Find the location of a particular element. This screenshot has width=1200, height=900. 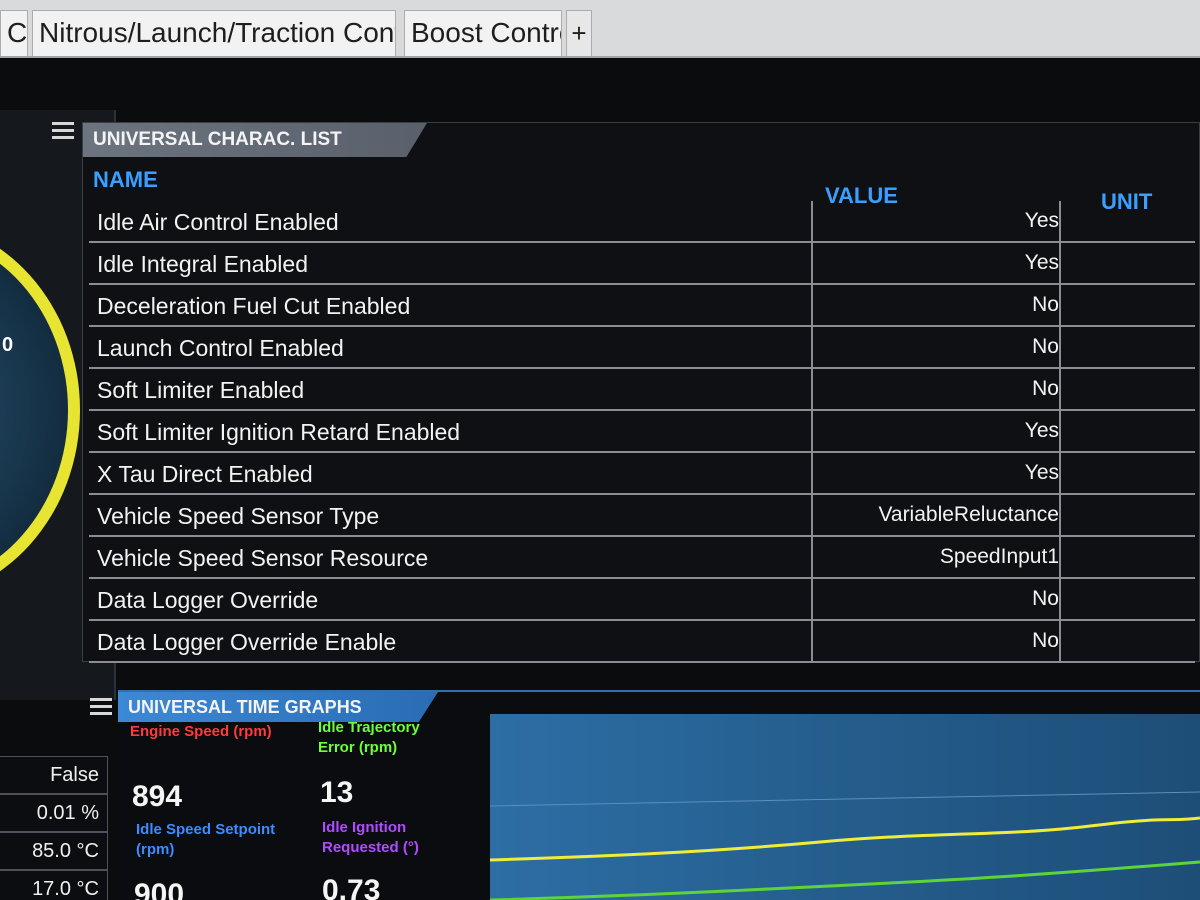

table-row: Deceleration Fuel Cut Enabled No is located at coordinates (642, 306).